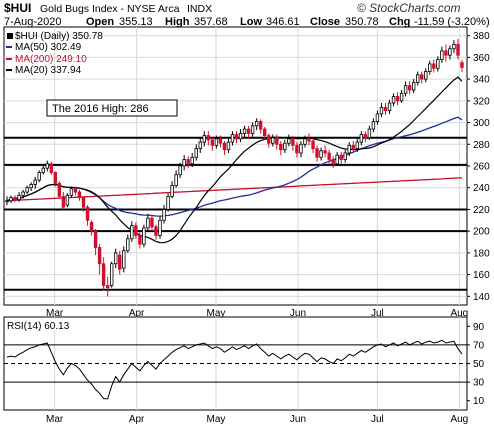  What do you see at coordinates (216, 419) in the screenshot?
I see `rsi-x-tick-label: May` at bounding box center [216, 419].